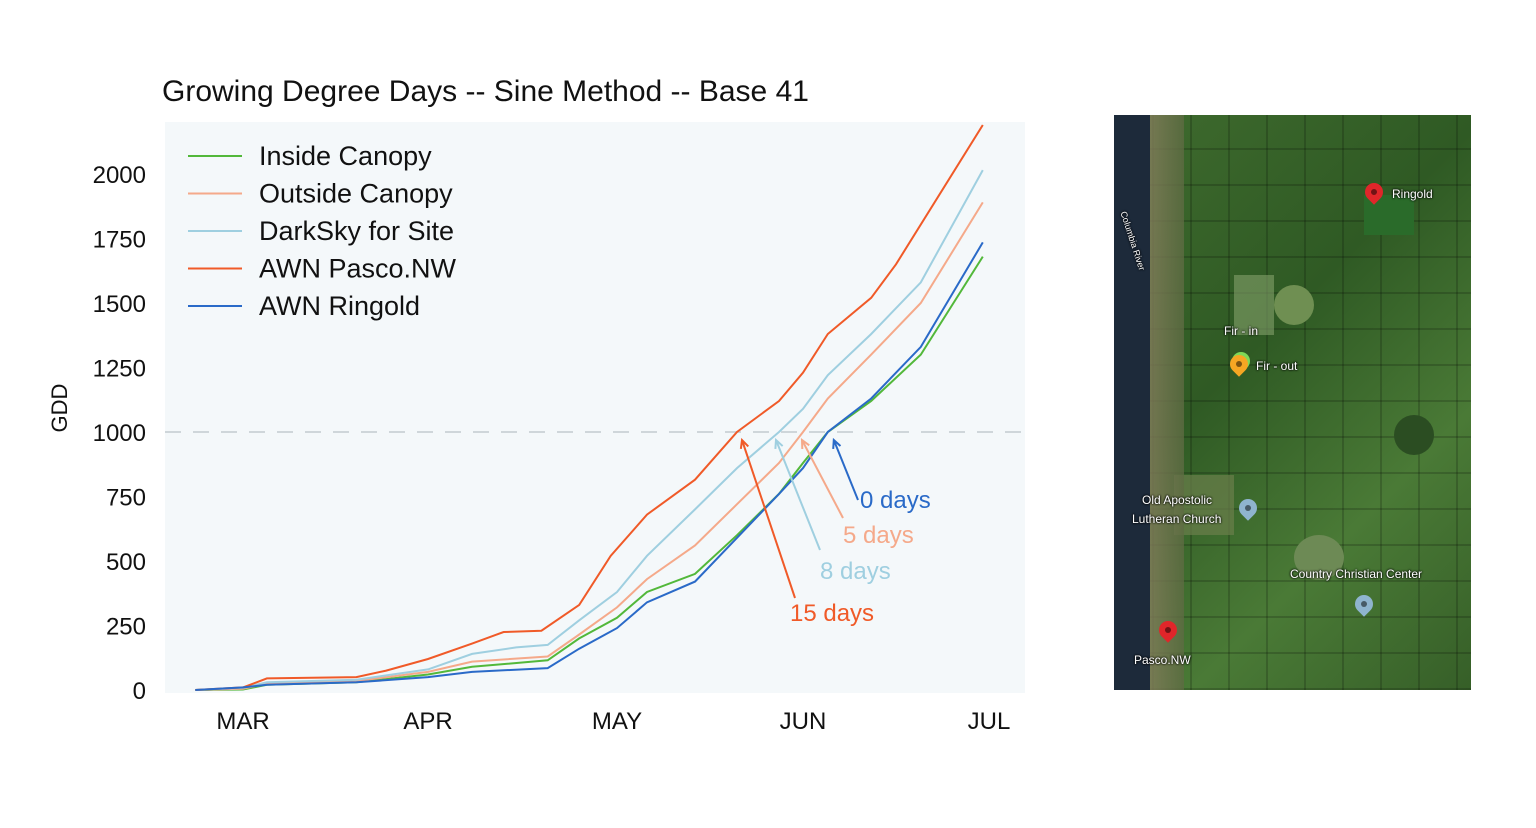 This screenshot has width=1536, height=828. What do you see at coordinates (1177, 519) in the screenshot?
I see `church1-label-line2: Lutheran Church` at bounding box center [1177, 519].